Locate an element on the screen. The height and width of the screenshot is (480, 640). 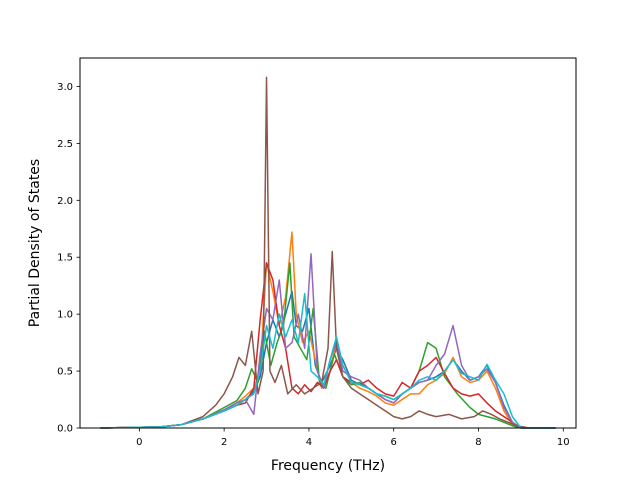
x-tick-label: 8 is located at coordinates (478, 442).